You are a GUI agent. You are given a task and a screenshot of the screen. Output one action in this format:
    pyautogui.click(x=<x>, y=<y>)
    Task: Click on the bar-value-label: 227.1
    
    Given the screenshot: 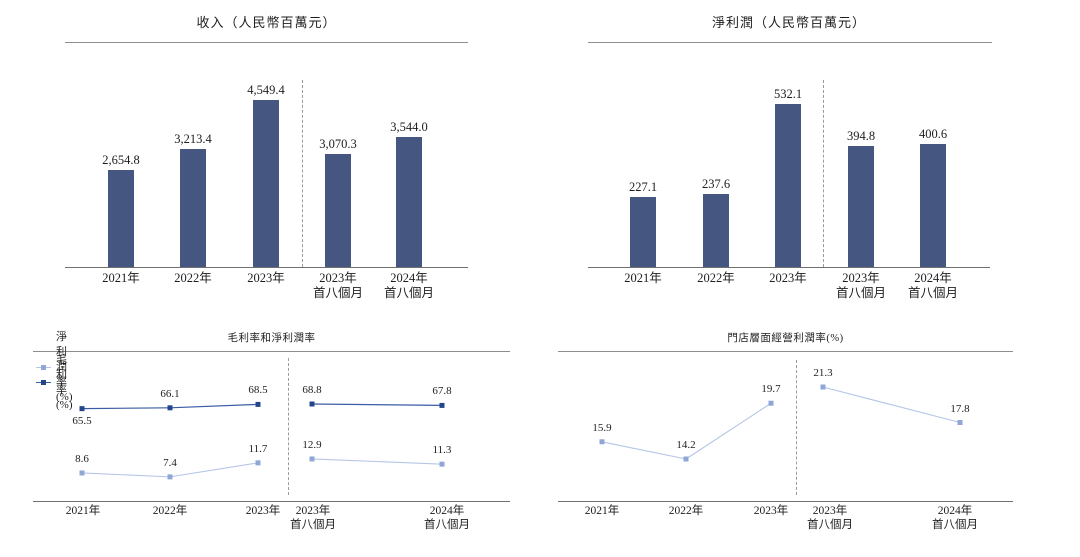 What is the action you would take?
    pyautogui.click(x=643, y=187)
    